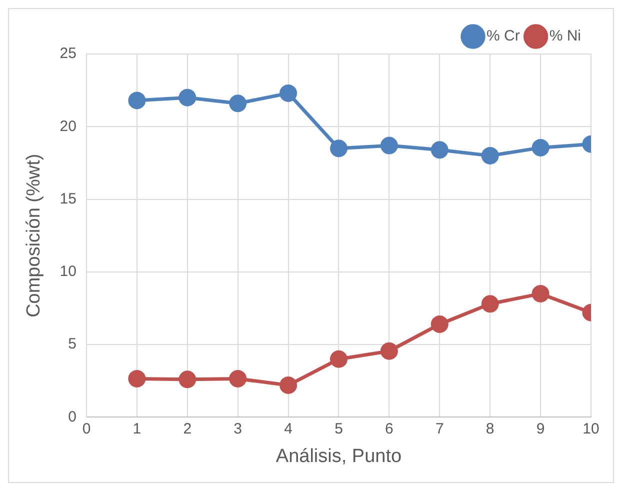 The height and width of the screenshot is (491, 622). What do you see at coordinates (72, 344) in the screenshot?
I see `y-tick-label: 5` at bounding box center [72, 344].